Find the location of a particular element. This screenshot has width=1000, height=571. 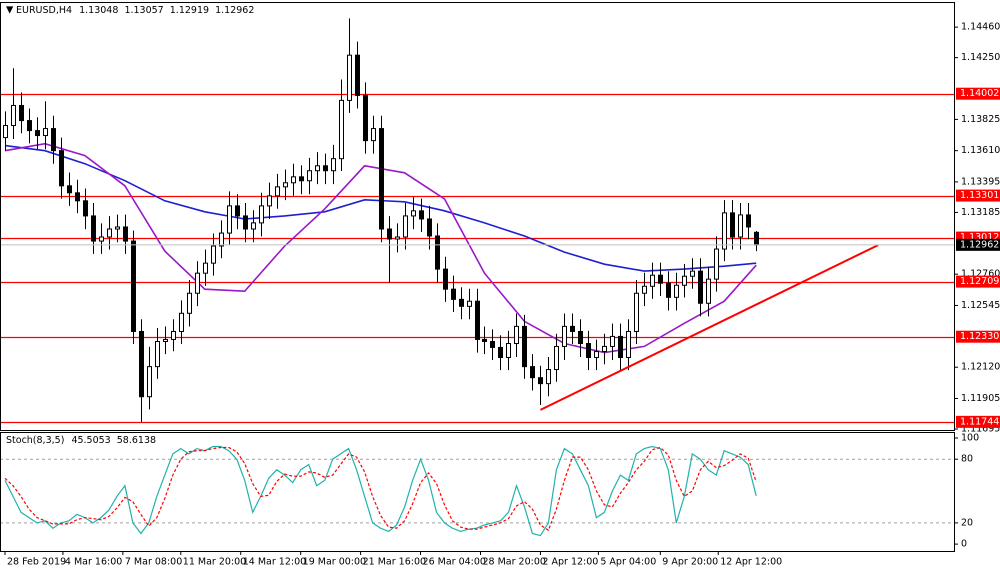

x-tick-label: 19 Mar 00:00 is located at coordinates (334, 562).